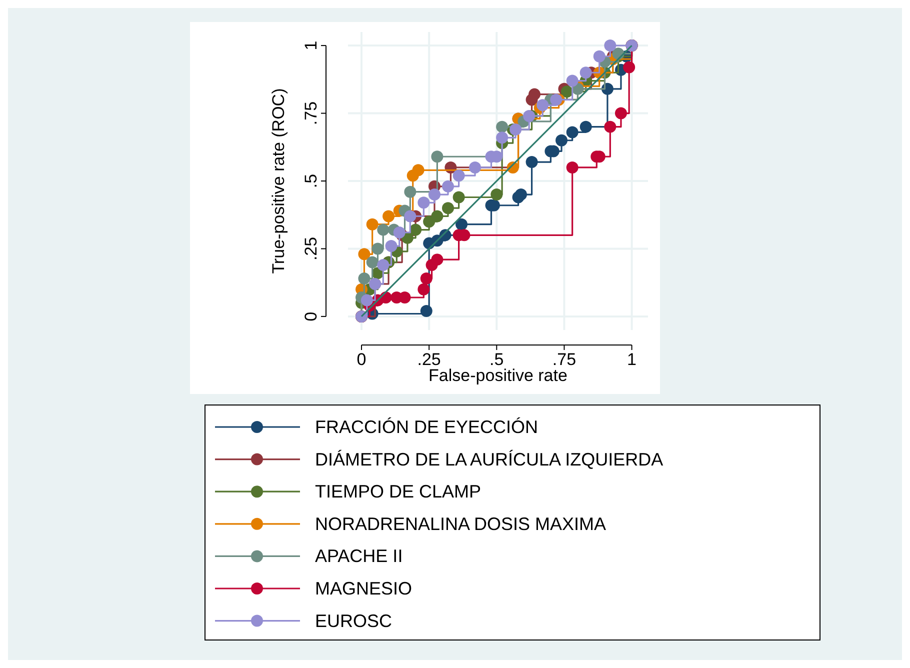 This screenshot has height=668, width=910. What do you see at coordinates (361, 359) in the screenshot?
I see `x-tick-label: 0` at bounding box center [361, 359].